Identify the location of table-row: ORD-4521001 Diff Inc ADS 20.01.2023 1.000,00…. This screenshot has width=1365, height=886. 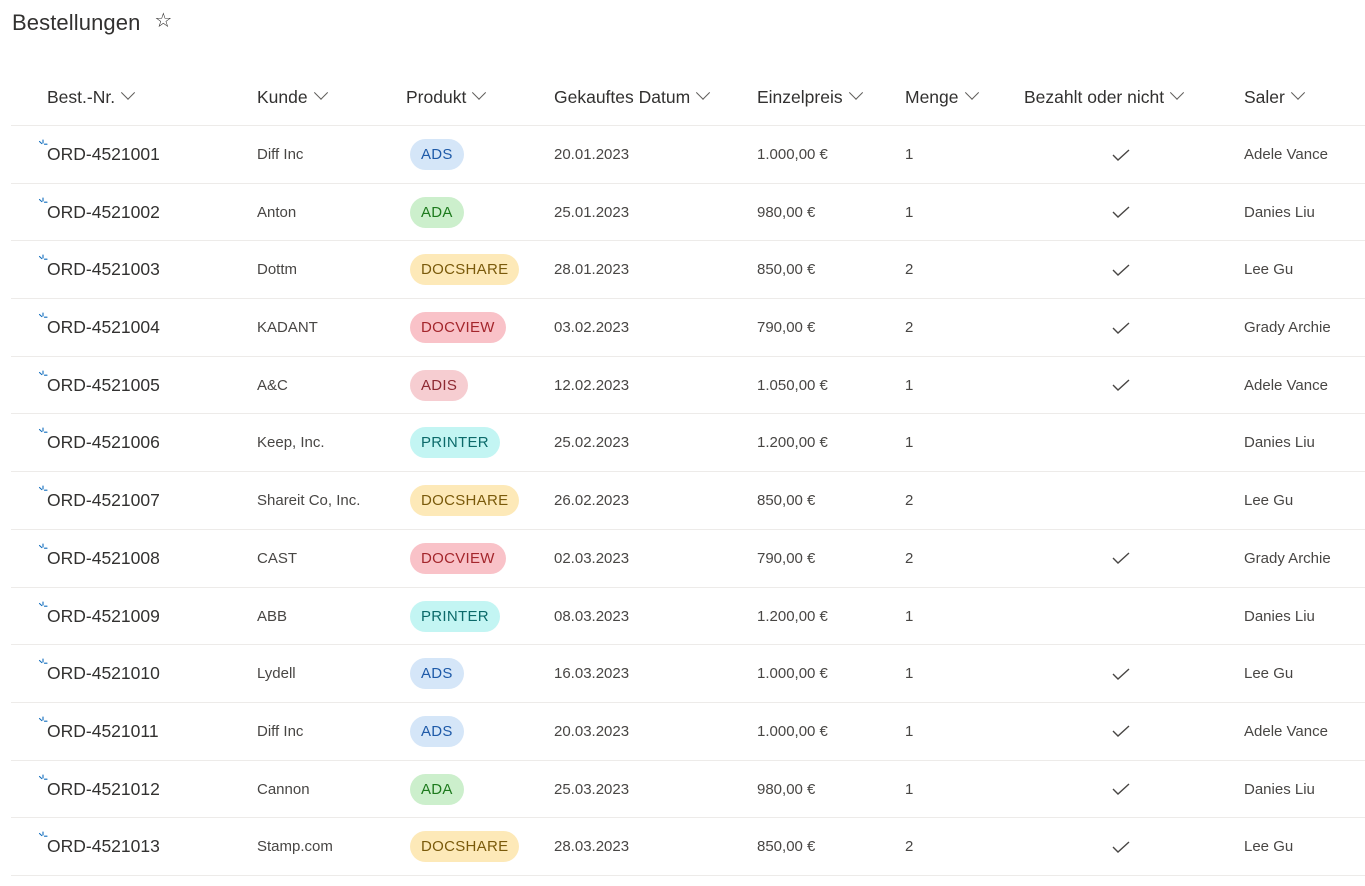
(688, 155).